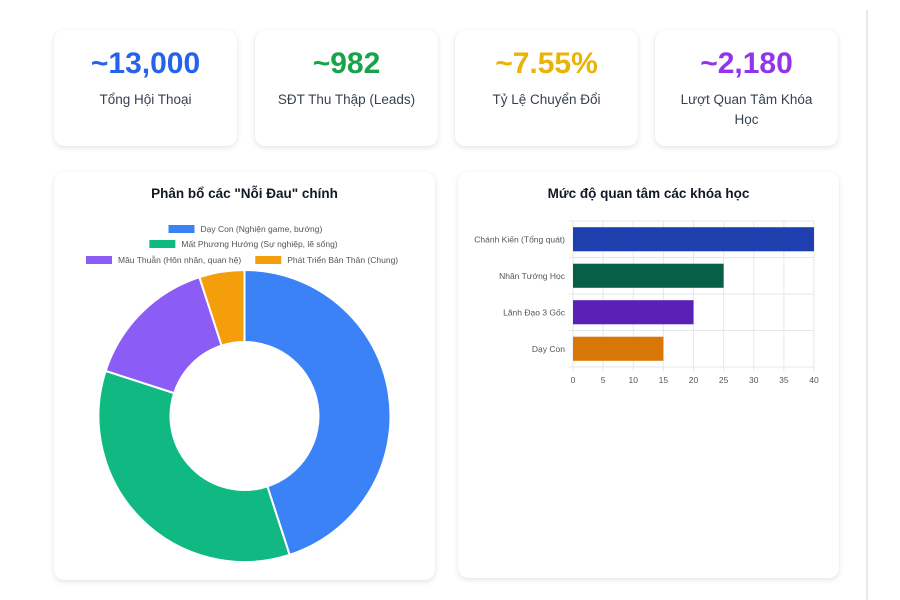 This screenshot has height=600, width=900. I want to click on kpi-label: Tỷ Lệ Chuyển Đổi, so click(546, 99).